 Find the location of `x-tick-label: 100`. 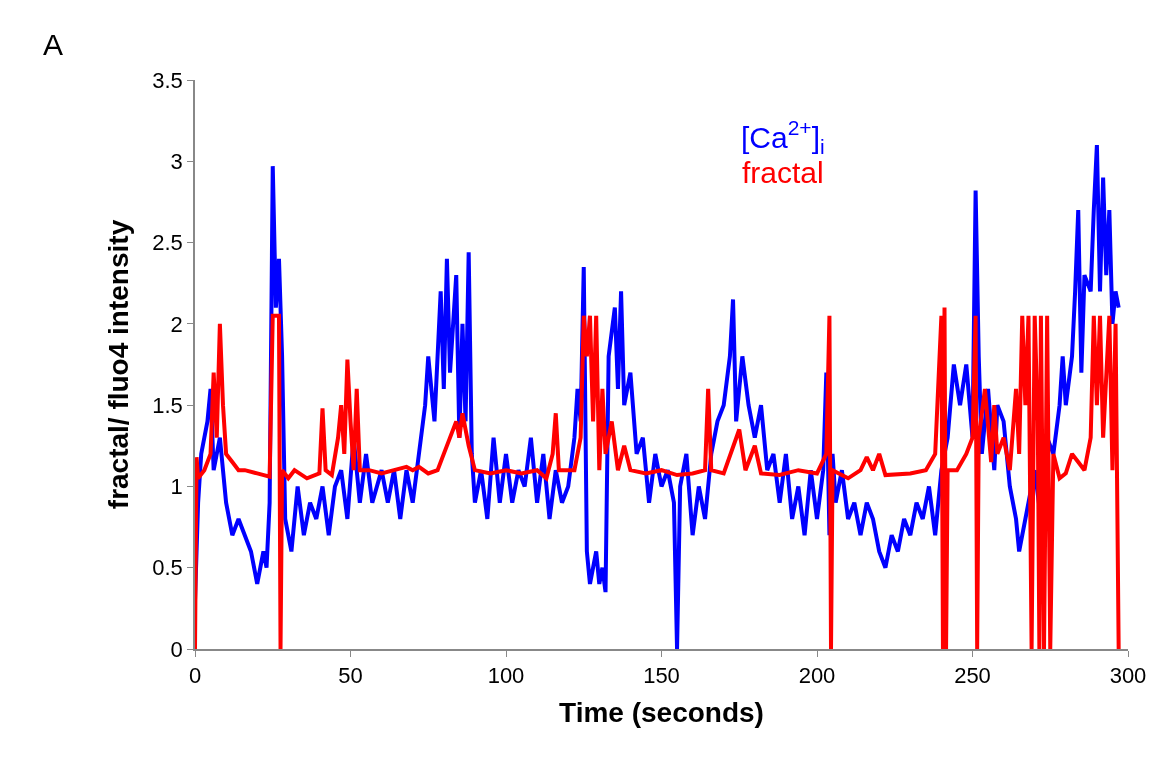

x-tick-label: 100 is located at coordinates (506, 676).